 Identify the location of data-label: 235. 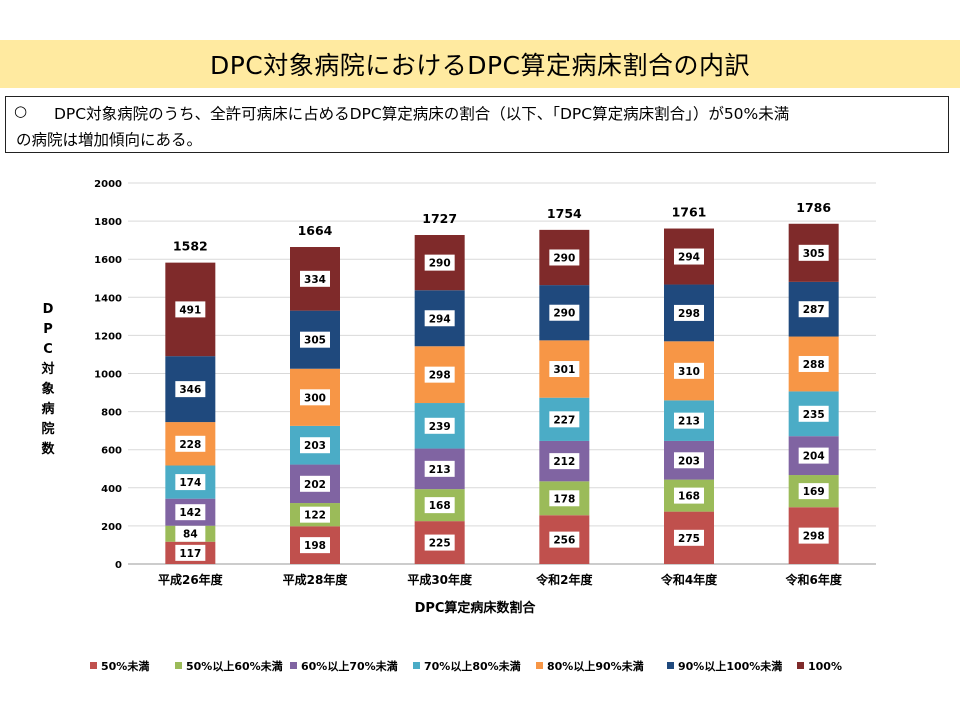
(814, 415).